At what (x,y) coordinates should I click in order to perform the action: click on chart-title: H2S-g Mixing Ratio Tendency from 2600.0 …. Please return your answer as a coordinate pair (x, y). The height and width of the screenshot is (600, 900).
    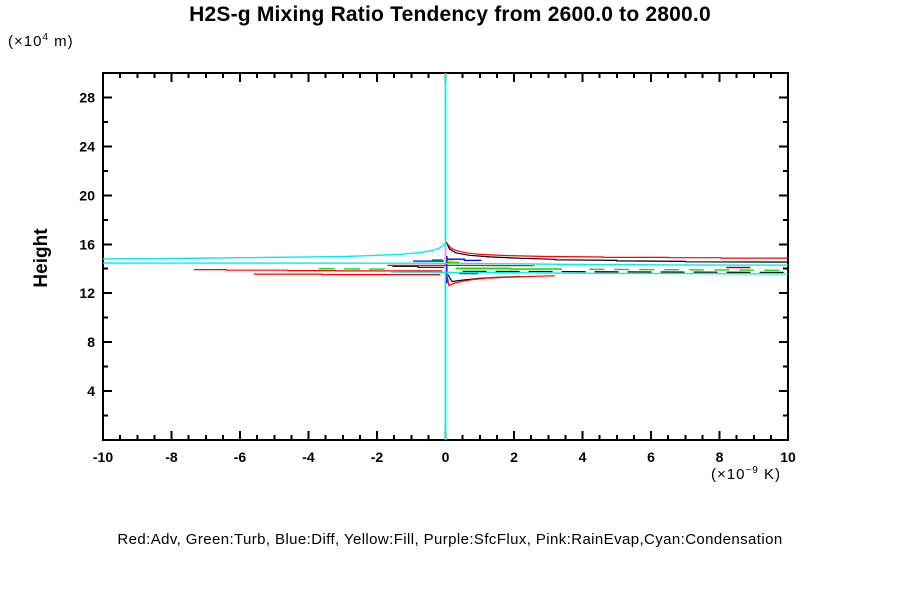
    Looking at the image, I should click on (450, 14).